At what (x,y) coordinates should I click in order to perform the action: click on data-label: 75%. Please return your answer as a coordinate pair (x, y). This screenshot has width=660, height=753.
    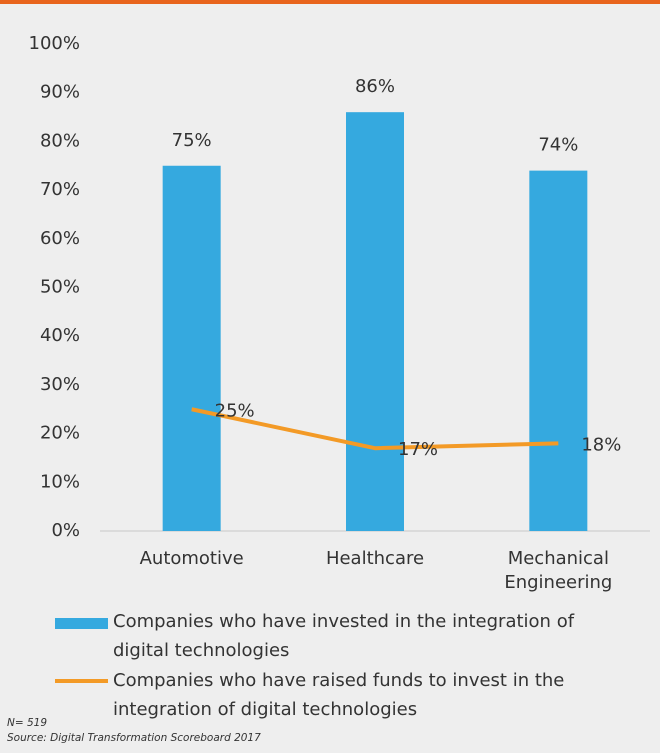
    Looking at the image, I should click on (192, 140).